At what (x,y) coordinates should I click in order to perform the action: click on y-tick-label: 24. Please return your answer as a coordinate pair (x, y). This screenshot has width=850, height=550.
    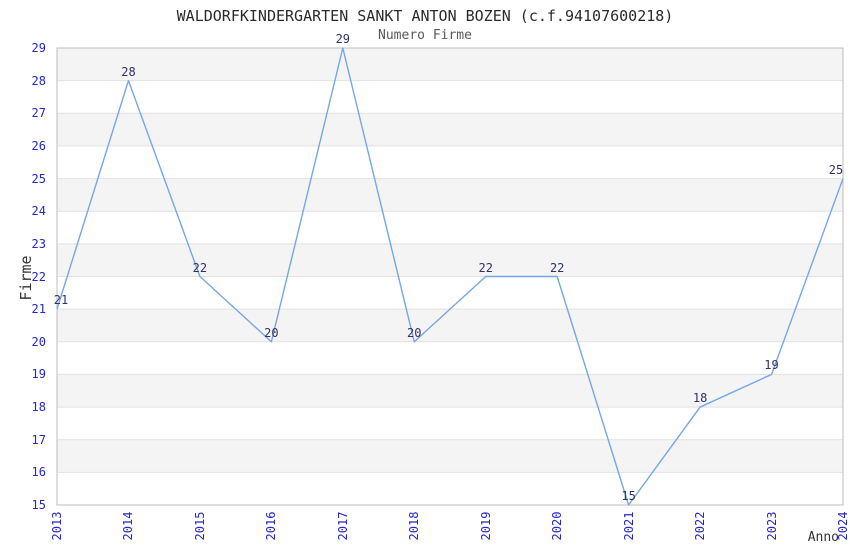
    Looking at the image, I should click on (38, 211).